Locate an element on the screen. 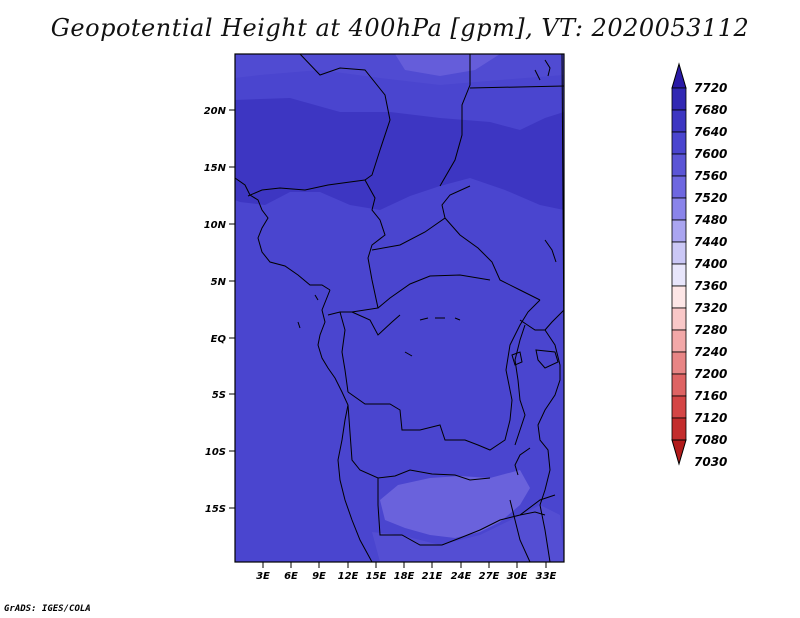 This screenshot has width=800, height=618. colorbar-label: 7400 is located at coordinates (710, 264).